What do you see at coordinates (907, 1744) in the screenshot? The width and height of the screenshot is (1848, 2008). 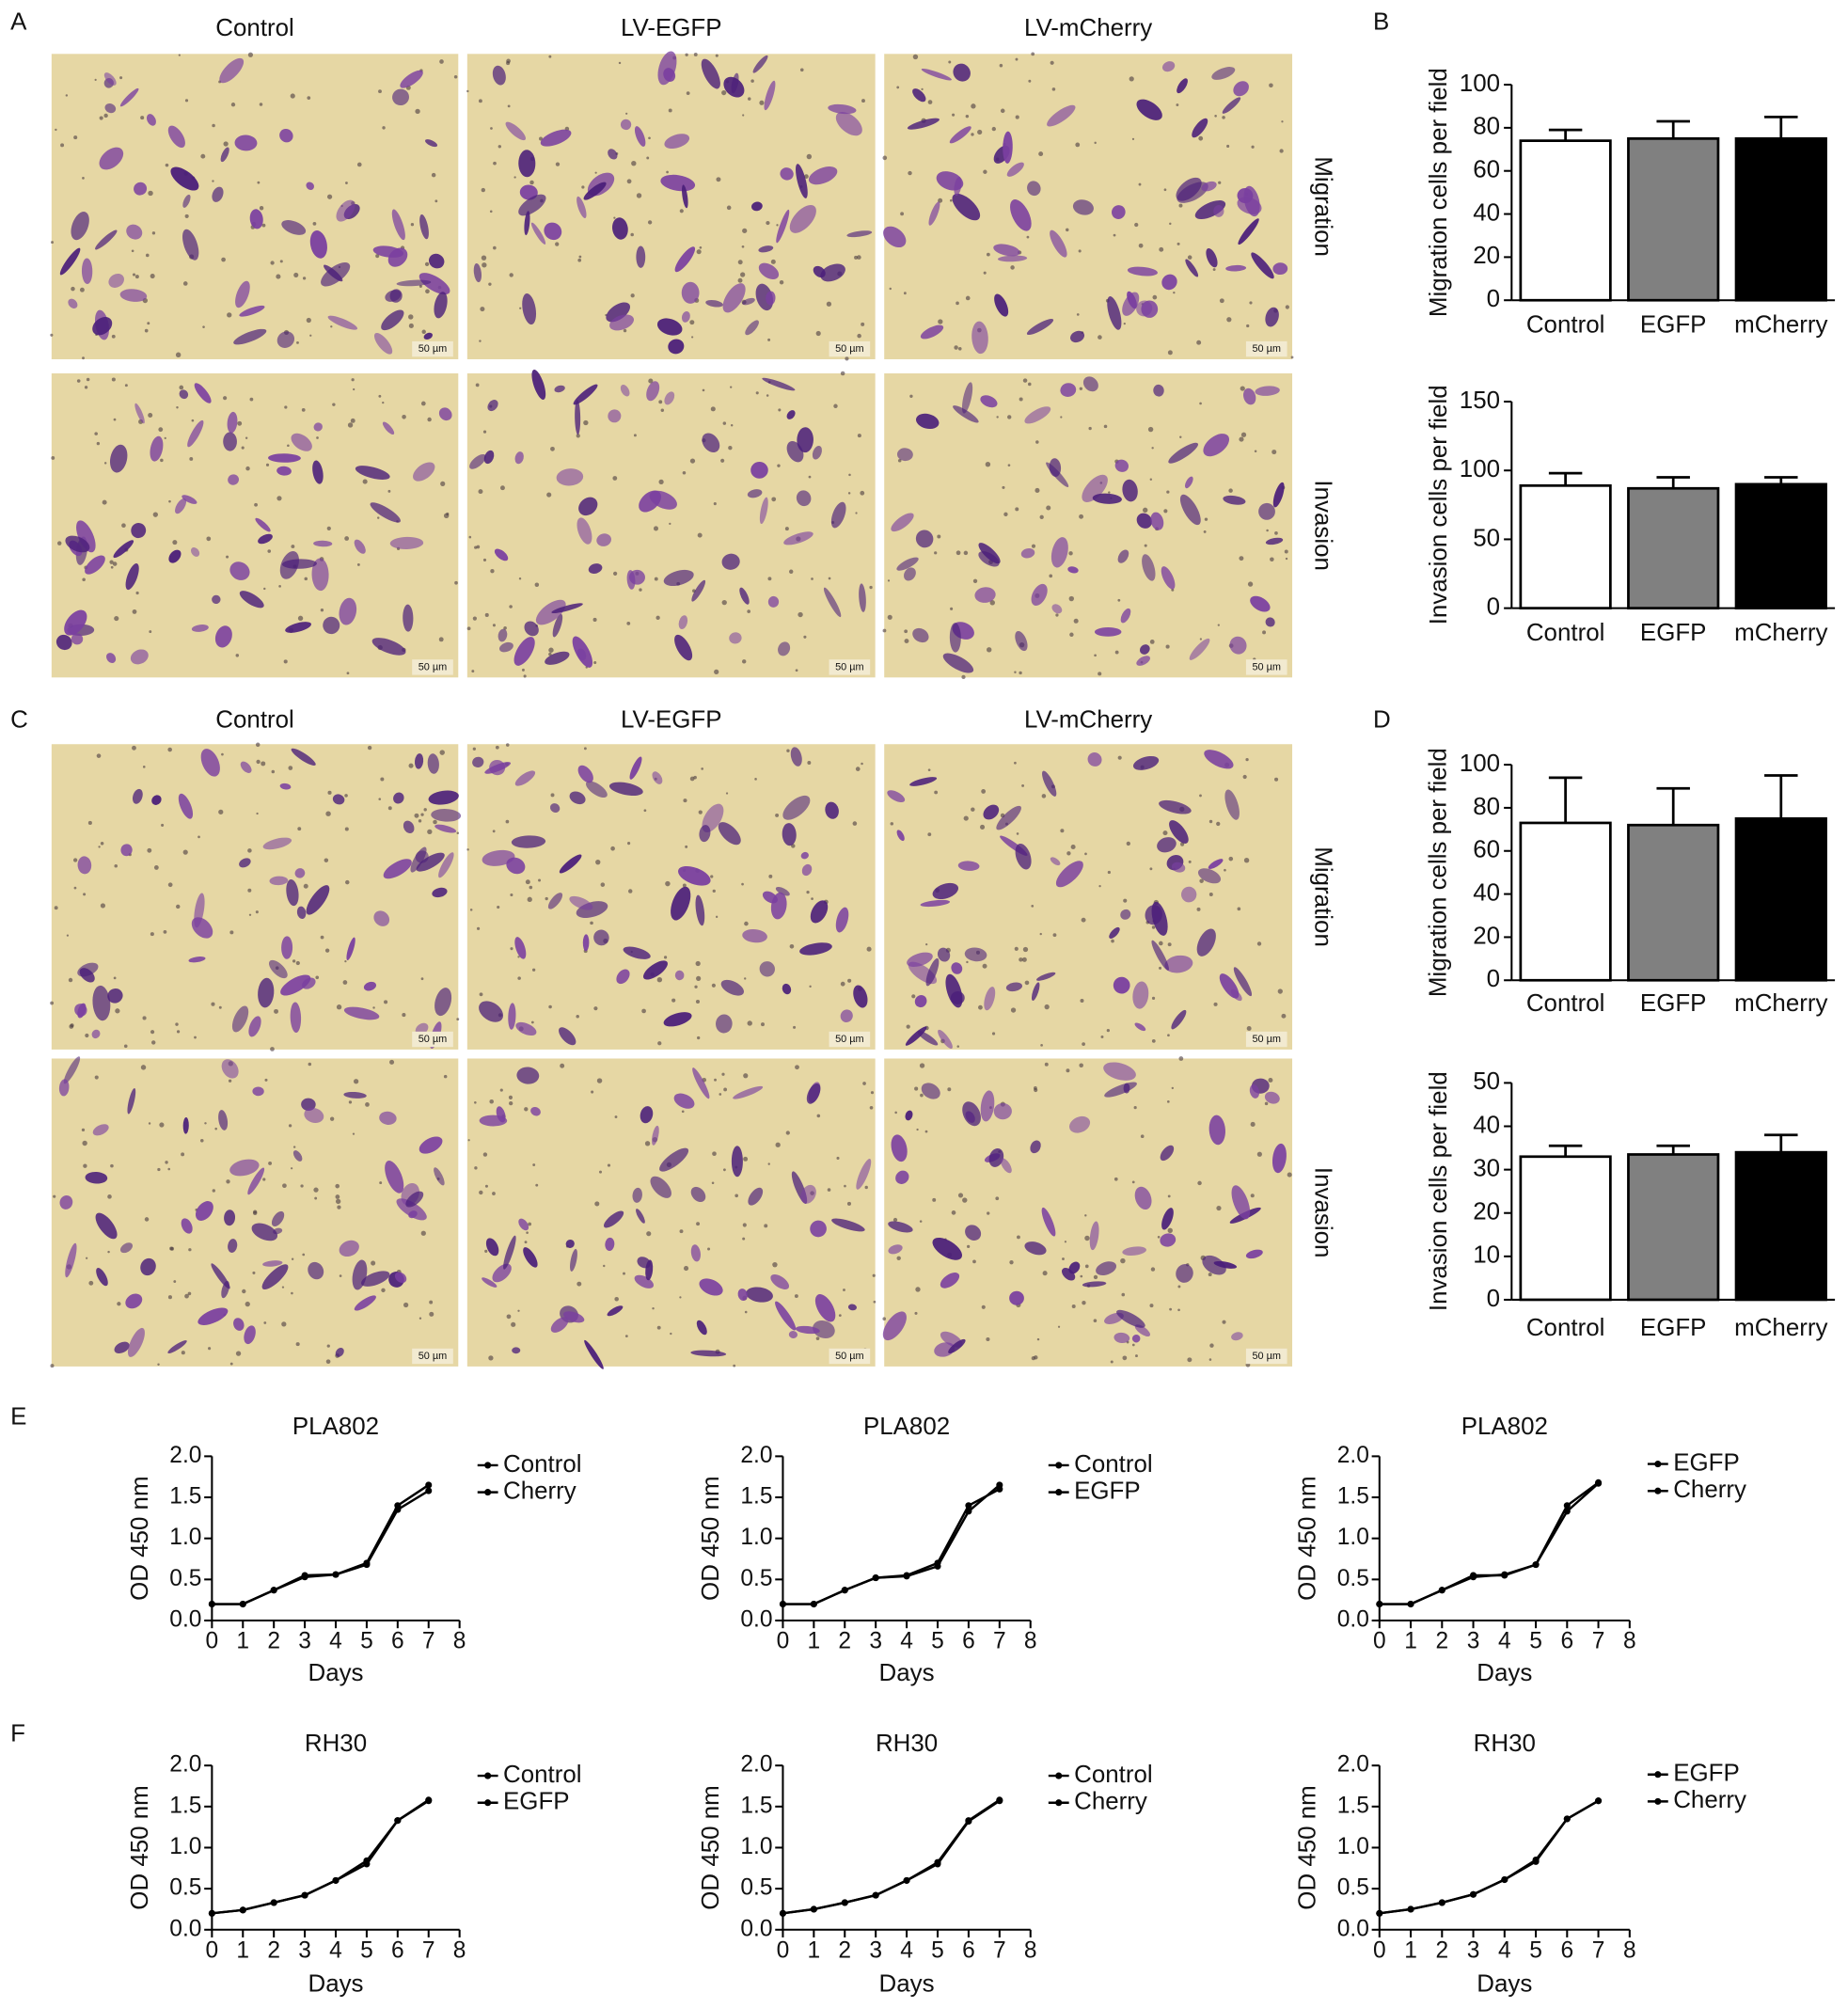 I see `chart-title: RH30` at bounding box center [907, 1744].